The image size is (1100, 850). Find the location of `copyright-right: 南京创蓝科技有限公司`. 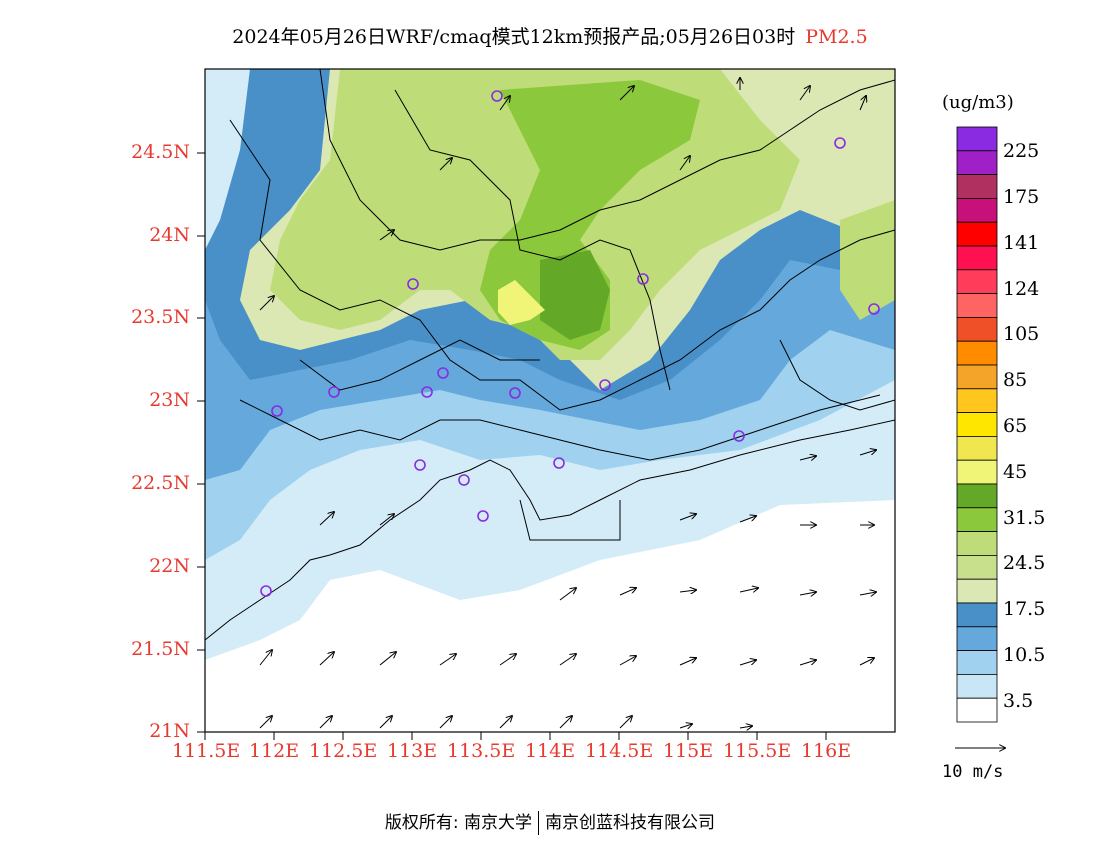

copyright-right: 南京创蓝科技有限公司 is located at coordinates (630, 823).